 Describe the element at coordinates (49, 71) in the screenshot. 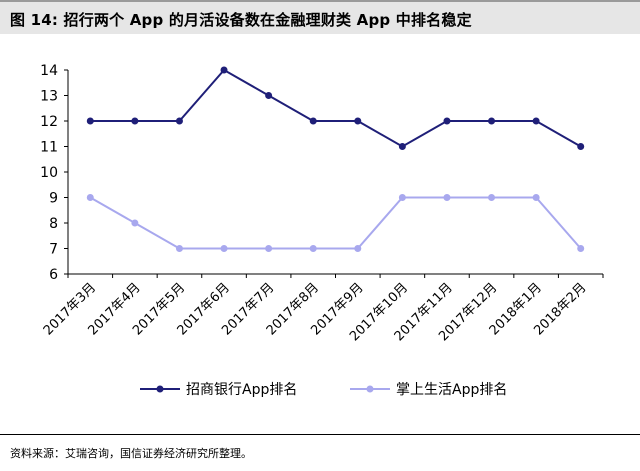

I see `y-tick-label: 14` at that location.